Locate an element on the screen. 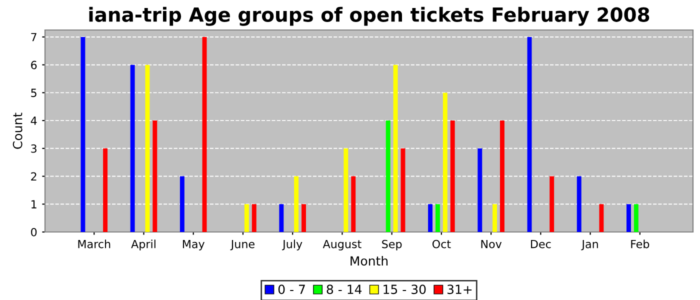  legend-label: 15 - 30 is located at coordinates (405, 289).